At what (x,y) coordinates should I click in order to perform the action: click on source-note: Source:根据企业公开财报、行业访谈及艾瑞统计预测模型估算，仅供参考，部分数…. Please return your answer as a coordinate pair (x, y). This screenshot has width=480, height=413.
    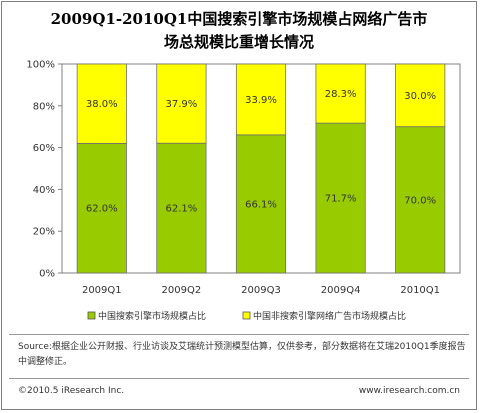
    Looking at the image, I should click on (242, 354).